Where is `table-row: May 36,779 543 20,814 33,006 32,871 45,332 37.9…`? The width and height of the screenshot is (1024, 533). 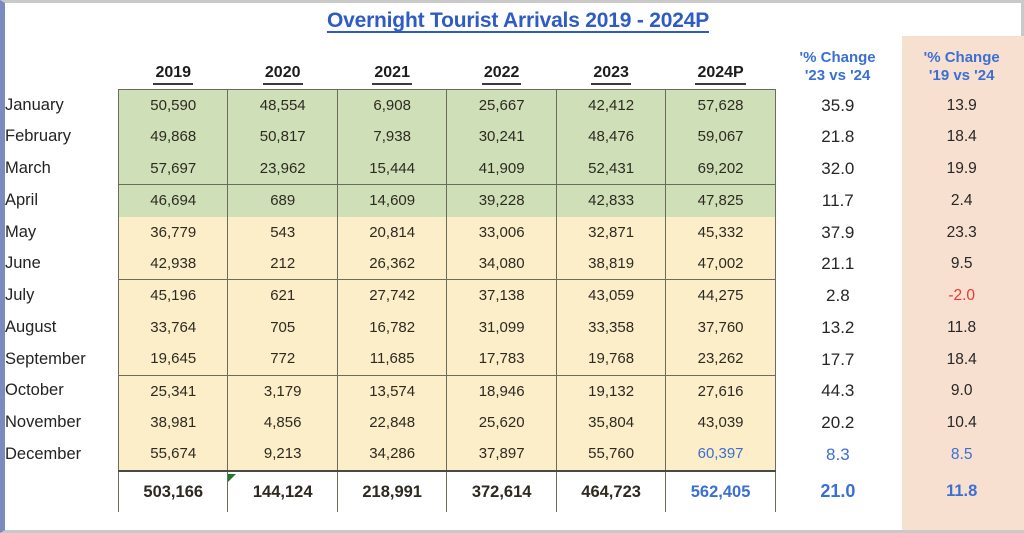 table-row: May 36,779 543 20,814 33,006 32,871 45,332 37.9… is located at coordinates (514, 232).